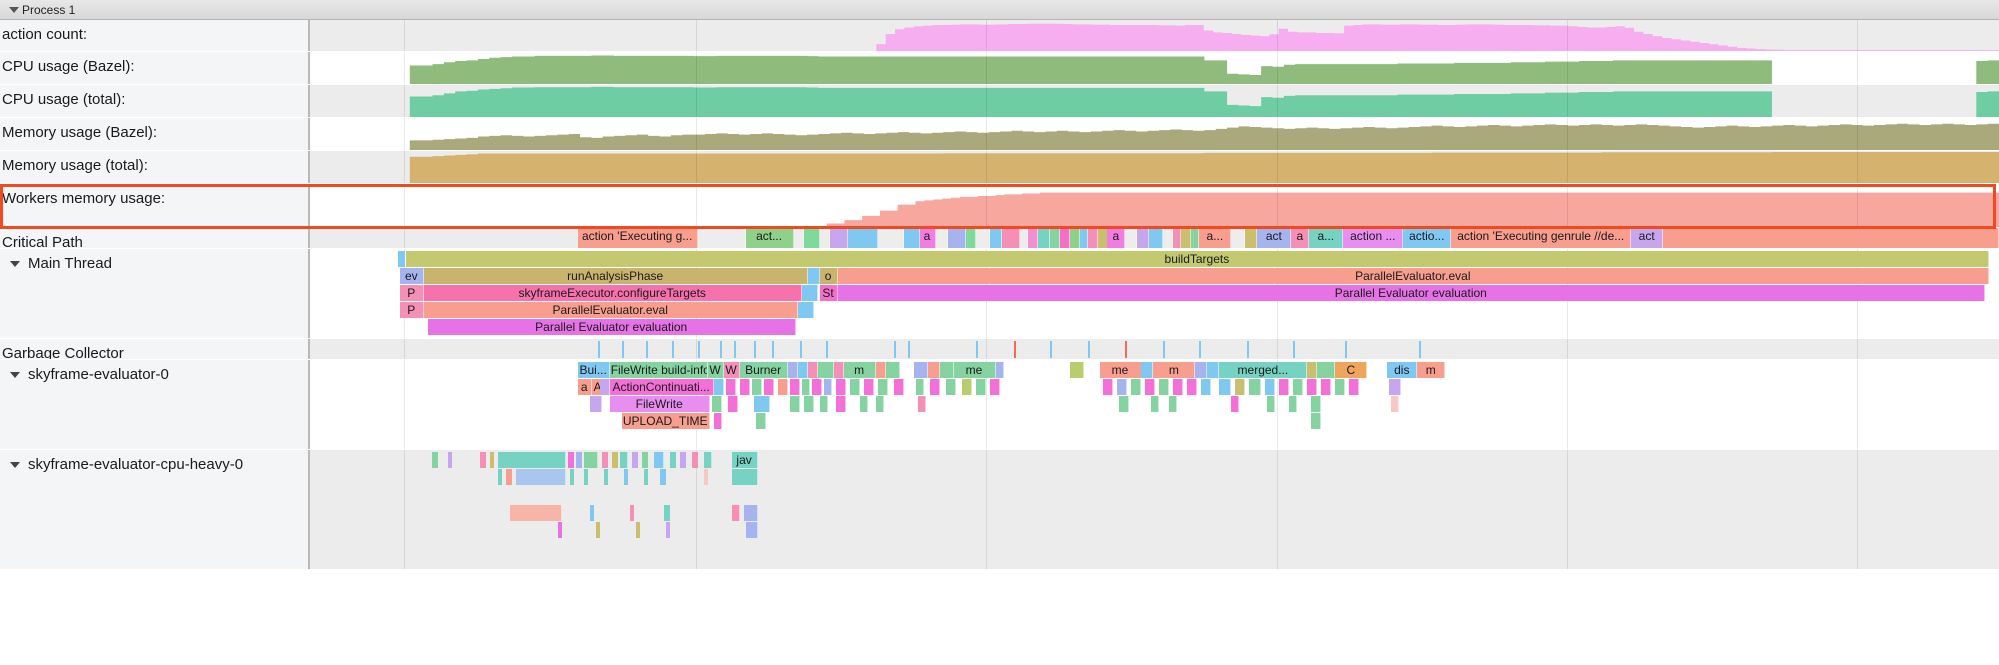 The height and width of the screenshot is (665, 1999). What do you see at coordinates (1154, 167) in the screenshot?
I see `track-canvas-memory-usage-total` at bounding box center [1154, 167].